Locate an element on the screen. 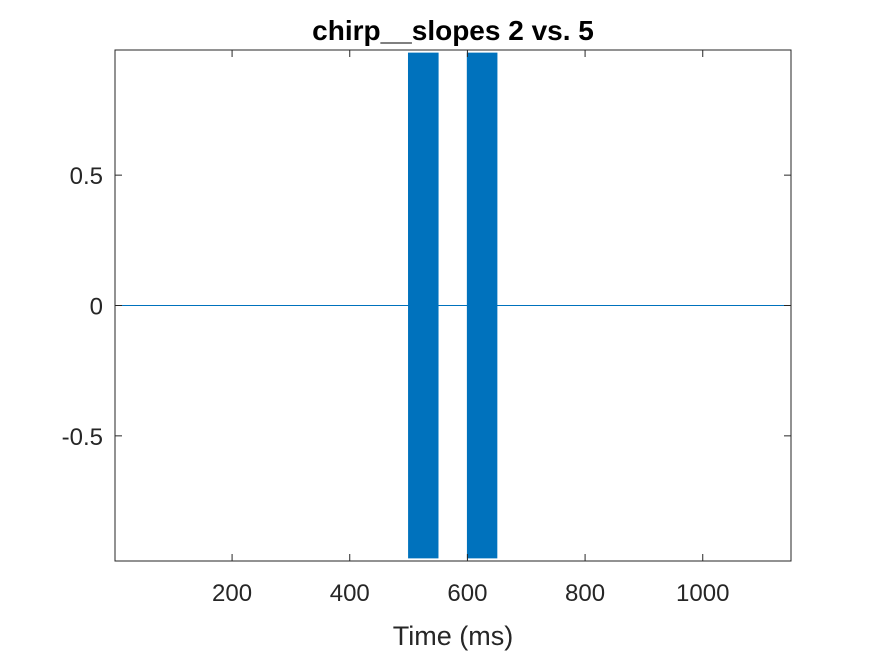  x-tick-label: 200 is located at coordinates (232, 593).